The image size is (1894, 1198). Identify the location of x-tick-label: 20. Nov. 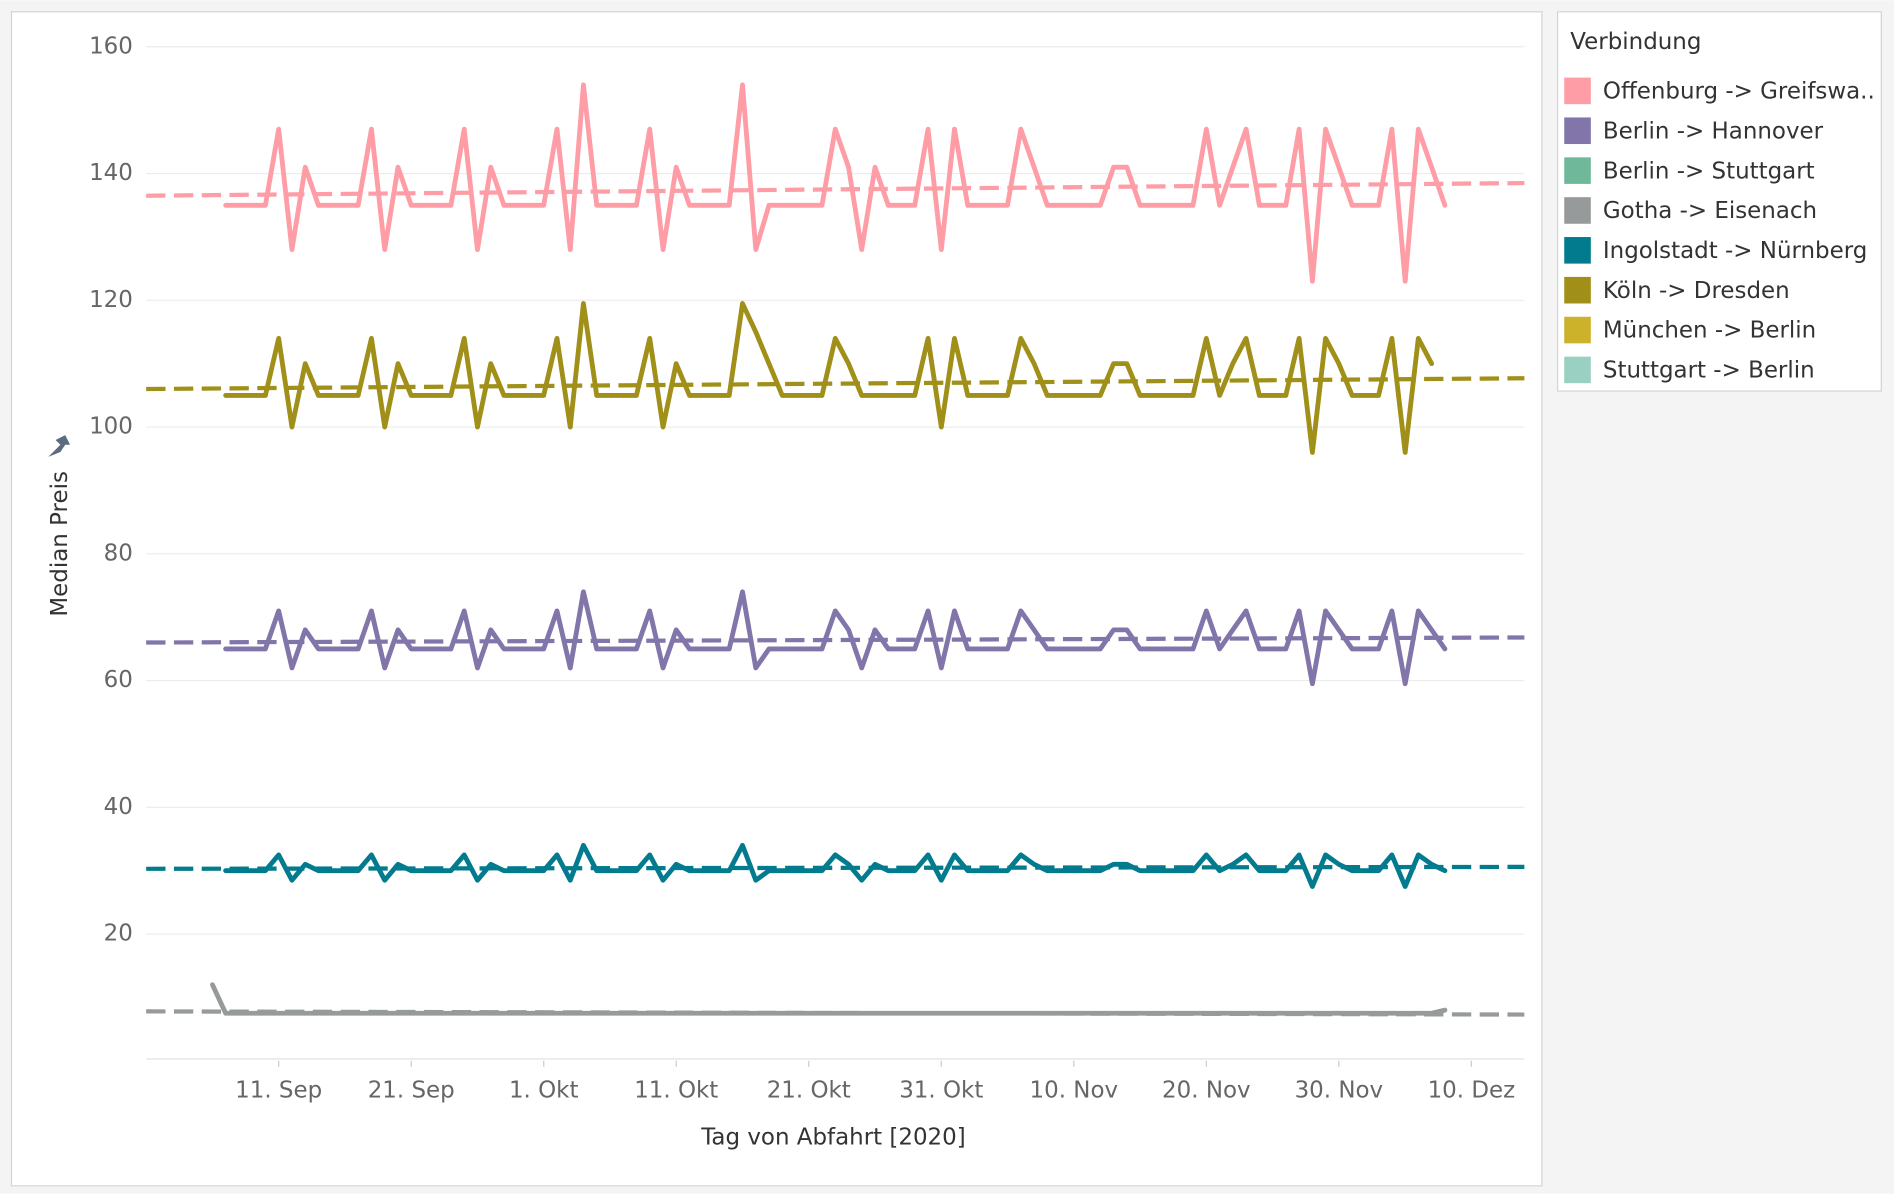
(1206, 1091).